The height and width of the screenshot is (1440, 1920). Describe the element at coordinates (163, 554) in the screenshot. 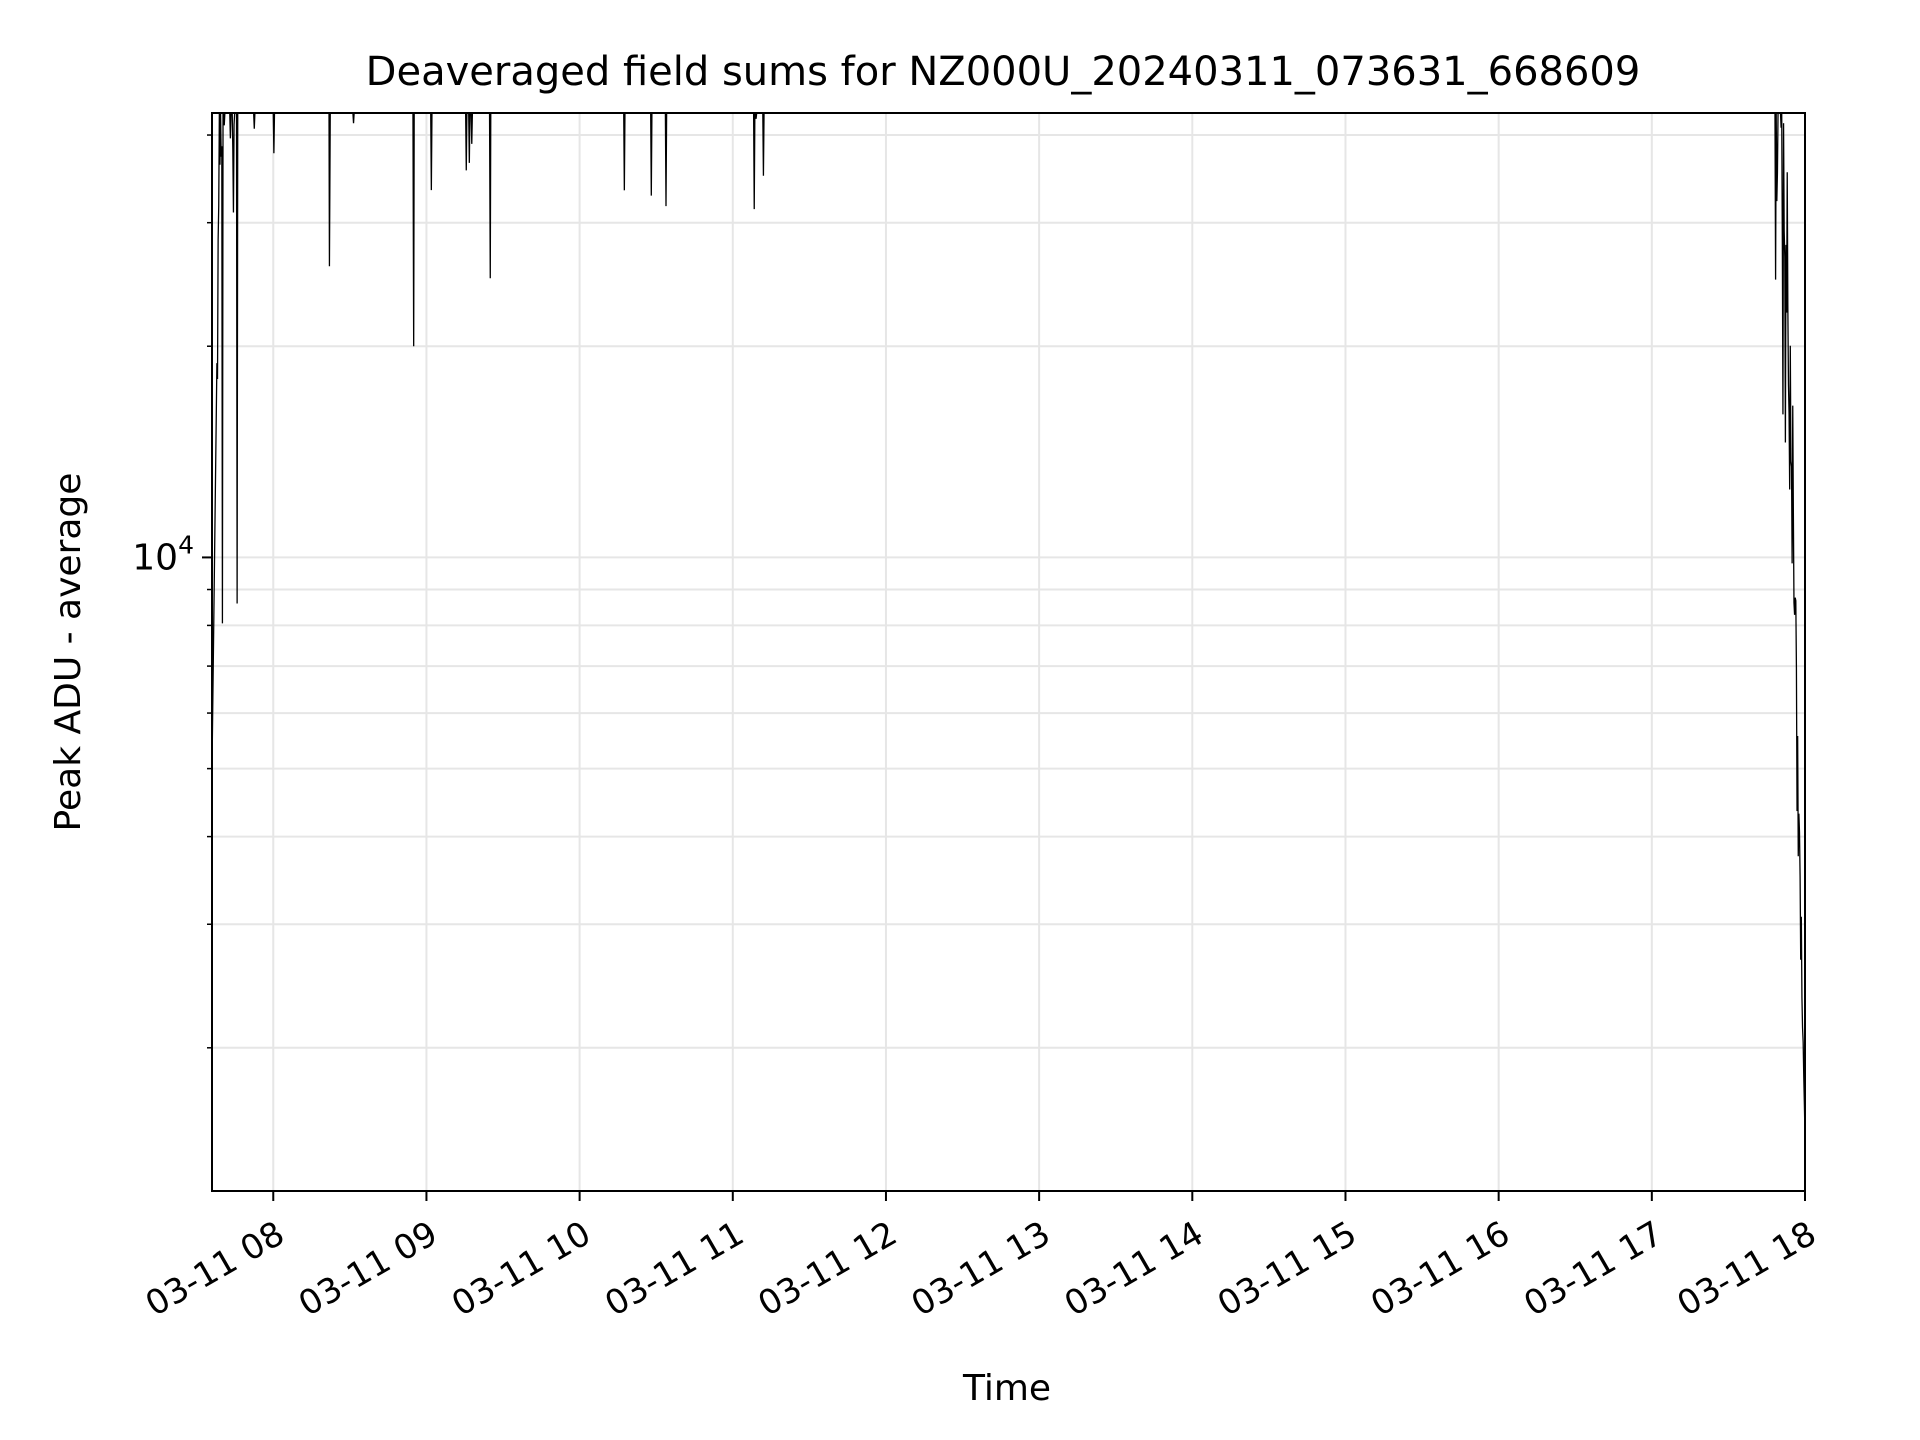

I see `y-tick-label: 104` at that location.